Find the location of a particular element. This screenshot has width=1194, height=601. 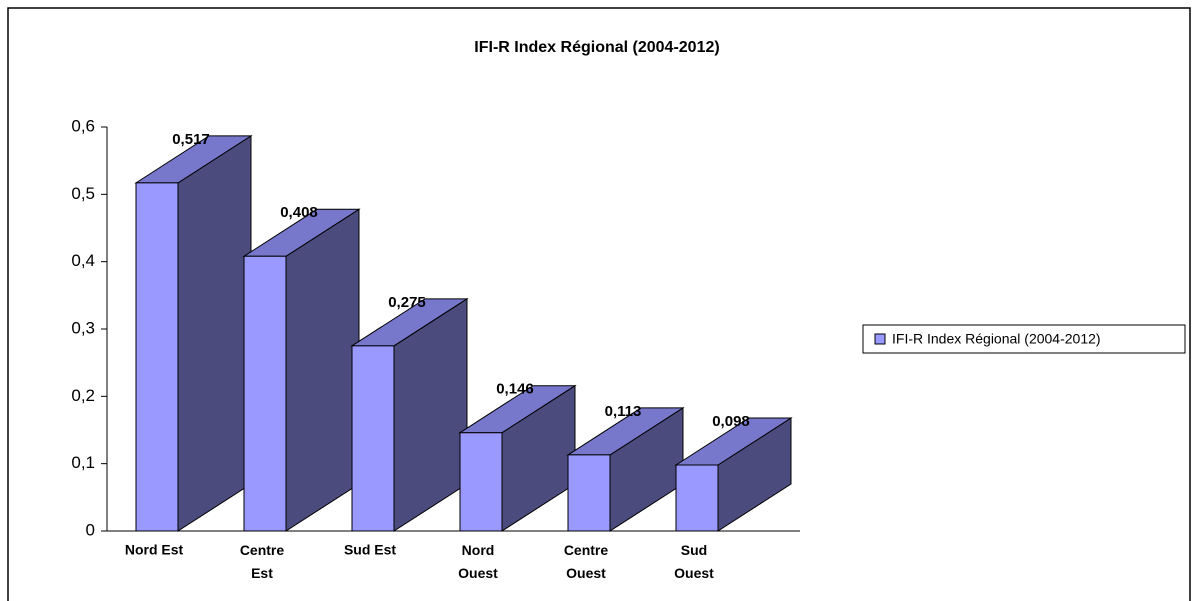

x-tick-label: Nord Est is located at coordinates (154, 550).